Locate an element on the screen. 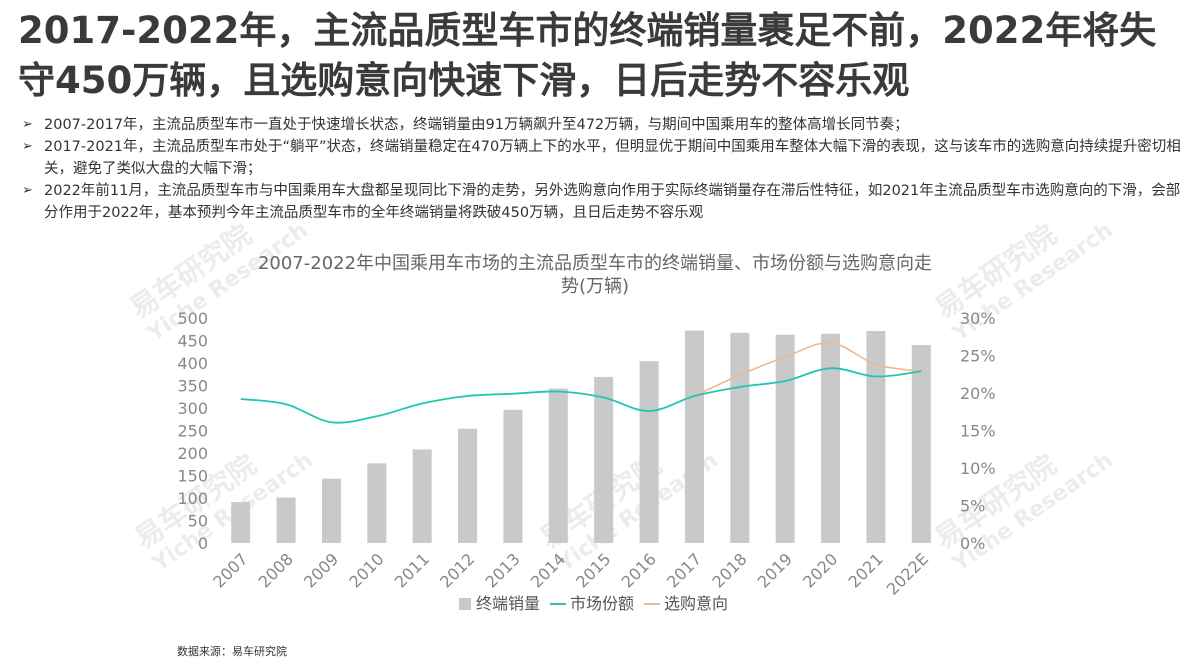 Image resolution: width=1190 pixels, height=669 pixels. legend-label-share: 市场份额 is located at coordinates (602, 603).